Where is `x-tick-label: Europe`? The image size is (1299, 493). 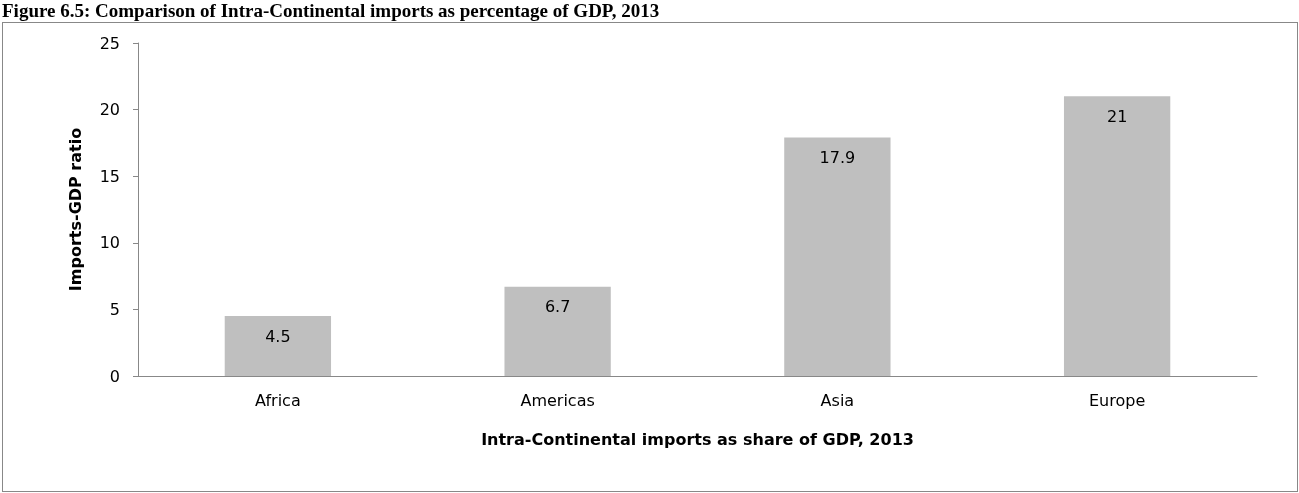 x-tick-label: Europe is located at coordinates (1117, 400).